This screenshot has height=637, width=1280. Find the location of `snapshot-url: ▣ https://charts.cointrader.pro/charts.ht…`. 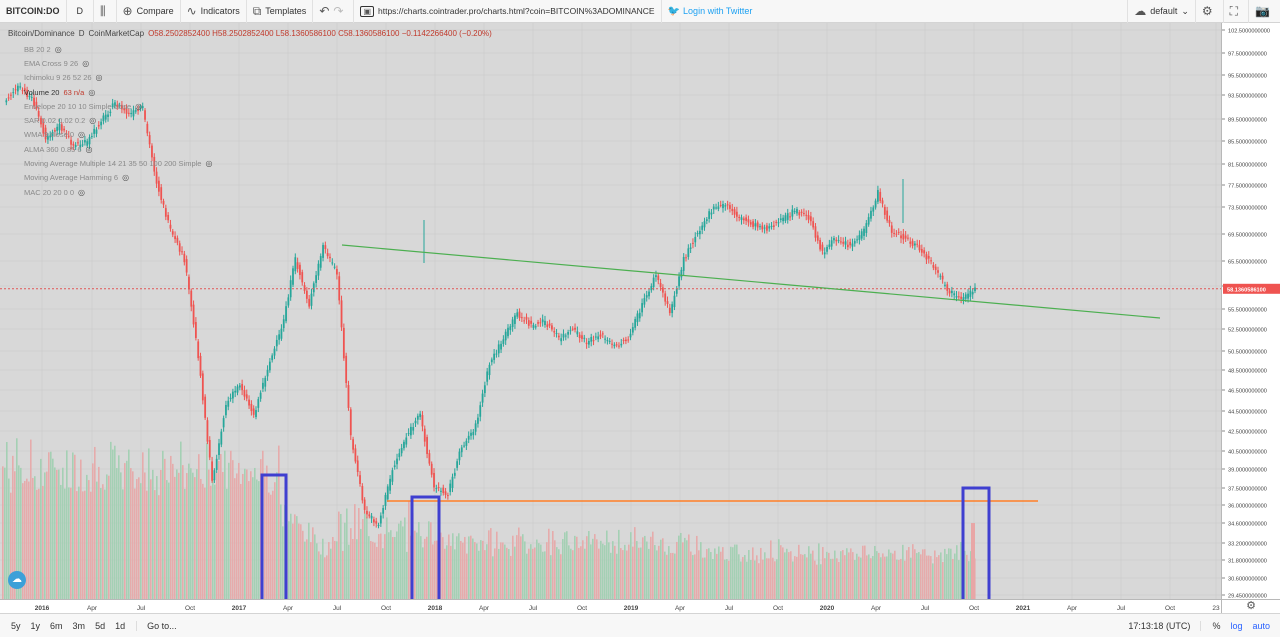

snapshot-url: ▣ https://charts.cointrader.pro/charts.ht… is located at coordinates (508, 11).